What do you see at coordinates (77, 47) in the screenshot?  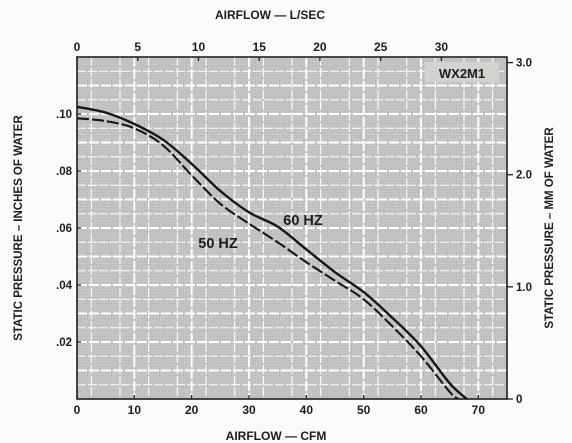 I see `x-top-tick-label: 0` at bounding box center [77, 47].